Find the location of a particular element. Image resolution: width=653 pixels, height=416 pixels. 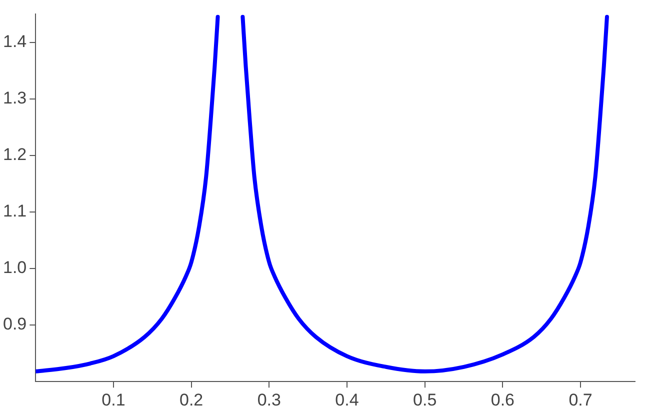

y-tick-label: 1.4 is located at coordinates (14, 41).